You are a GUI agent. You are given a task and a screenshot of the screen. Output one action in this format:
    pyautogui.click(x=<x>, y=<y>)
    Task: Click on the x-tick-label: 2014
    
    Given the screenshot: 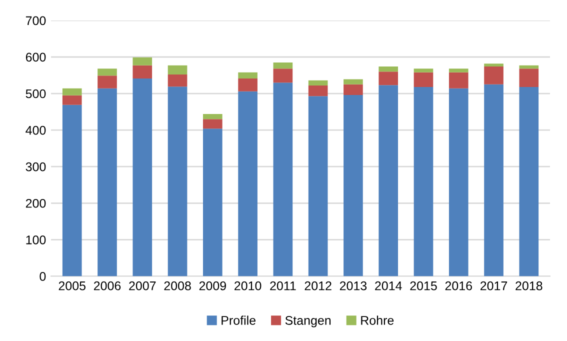 What is the action you would take?
    pyautogui.click(x=388, y=285)
    